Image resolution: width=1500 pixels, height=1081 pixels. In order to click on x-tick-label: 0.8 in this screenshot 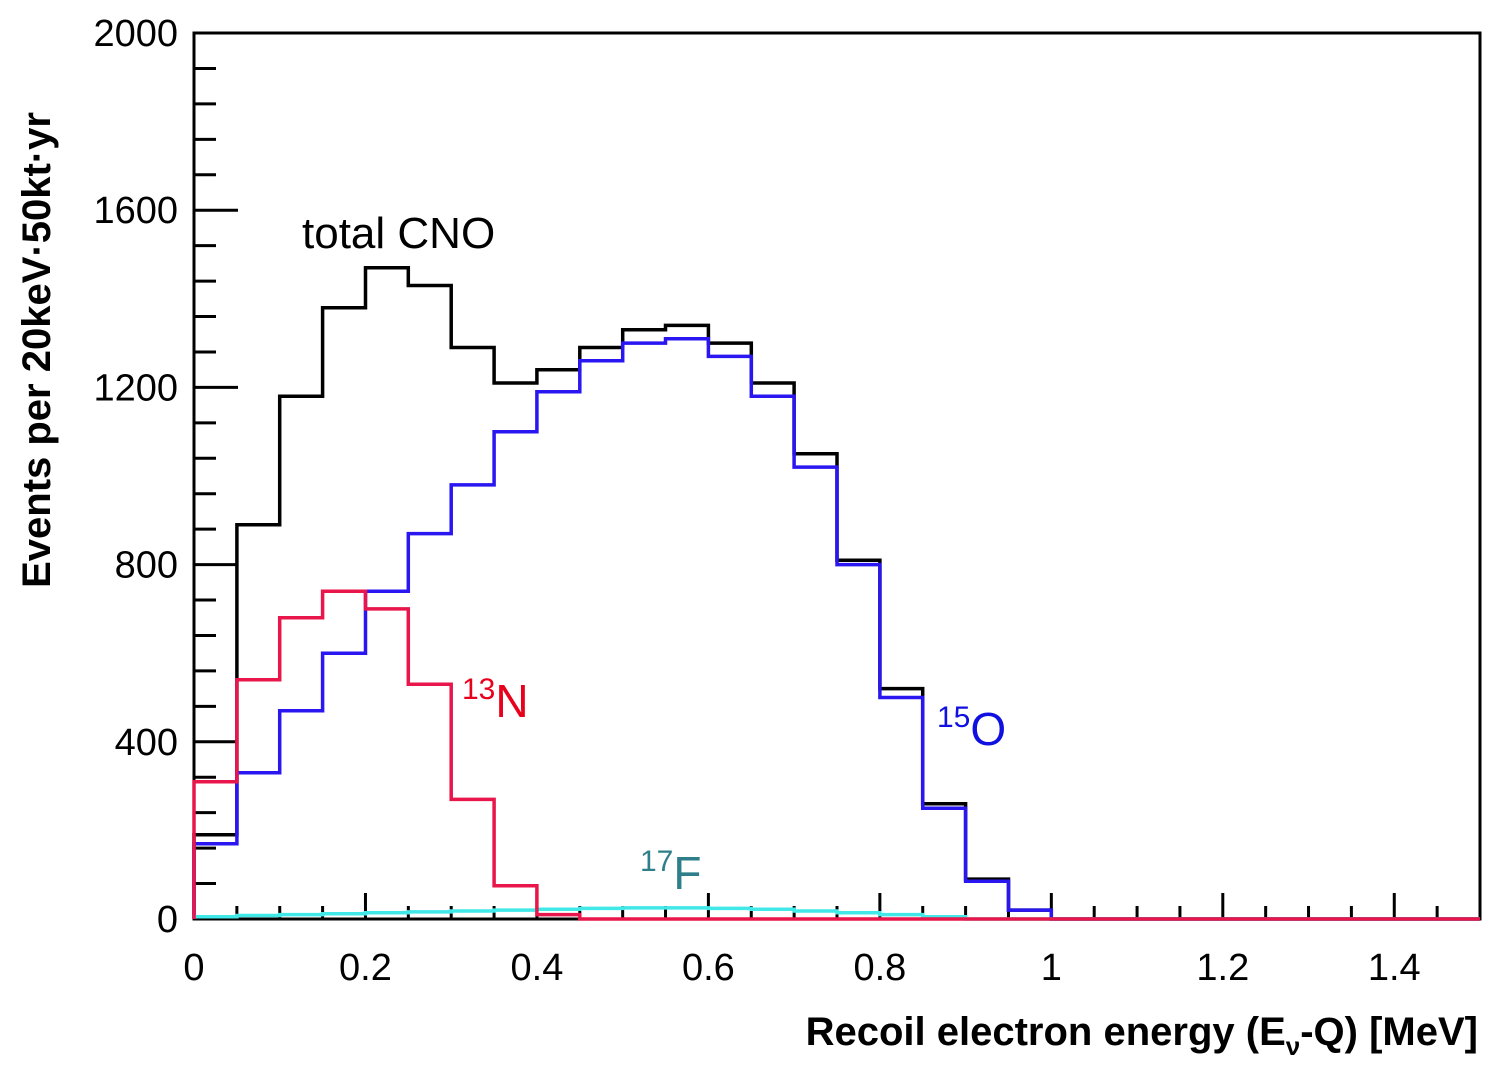, I will do `click(879, 968)`.